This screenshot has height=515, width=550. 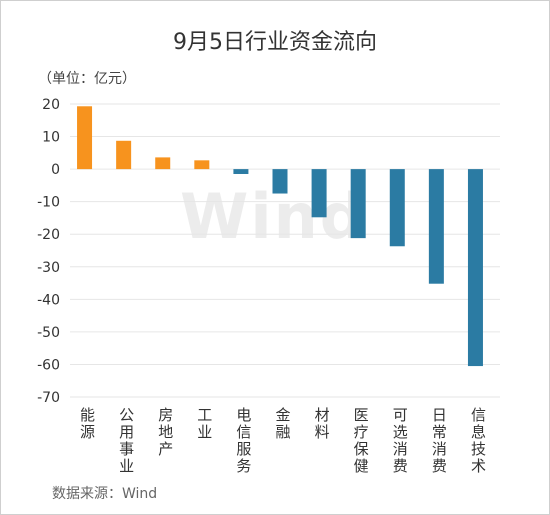 What do you see at coordinates (55, 170) in the screenshot?
I see `y-tick-label: 0` at bounding box center [55, 170].